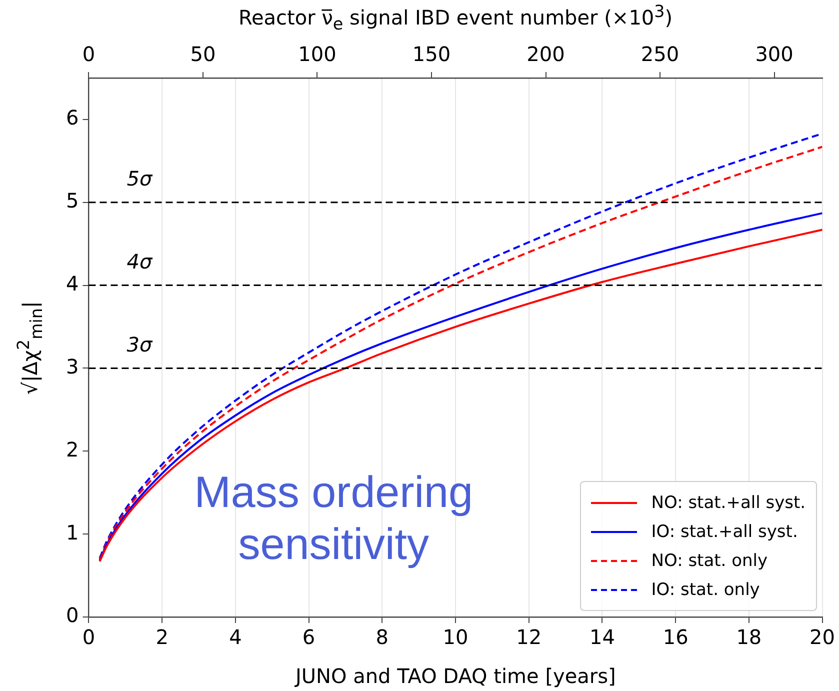 The width and height of the screenshot is (839, 691). I want to click on x-tick-label: 6, so click(309, 637).